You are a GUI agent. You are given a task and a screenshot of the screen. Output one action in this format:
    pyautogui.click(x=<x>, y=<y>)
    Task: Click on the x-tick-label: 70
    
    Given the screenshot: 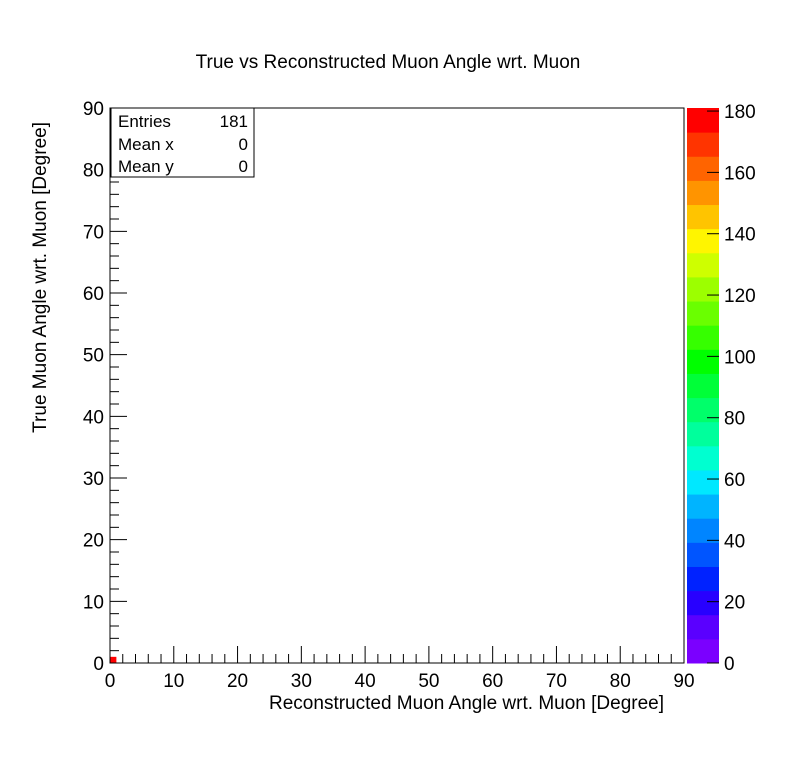 What is the action you would take?
    pyautogui.click(x=556, y=681)
    